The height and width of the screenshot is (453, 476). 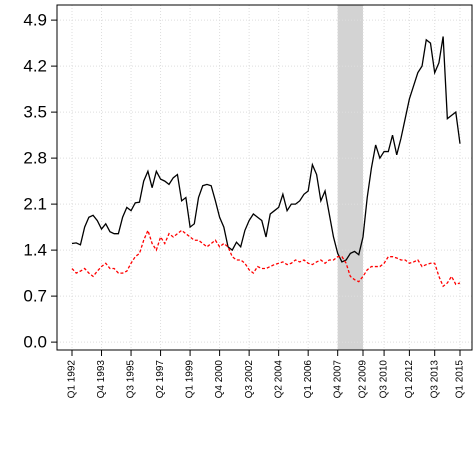 What do you see at coordinates (219, 379) in the screenshot?
I see `x-tick-label: Q4 2000` at bounding box center [219, 379].